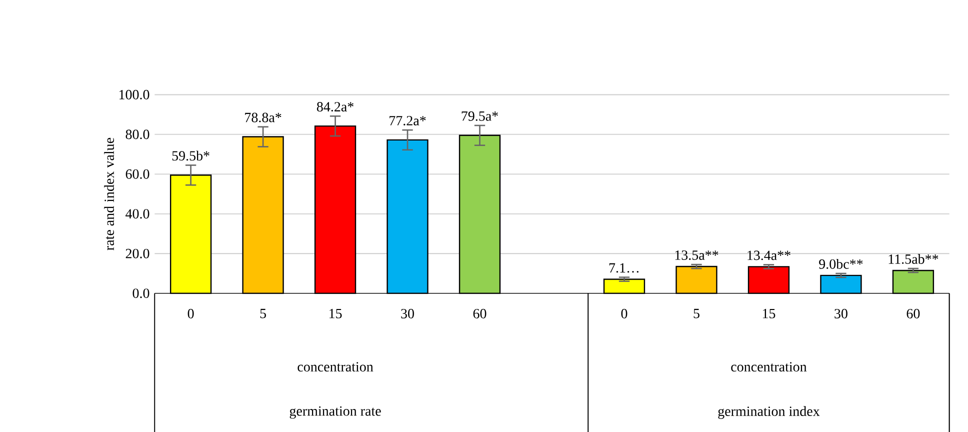 The image size is (968, 432). I want to click on data-label: 84.2a*, so click(335, 107).